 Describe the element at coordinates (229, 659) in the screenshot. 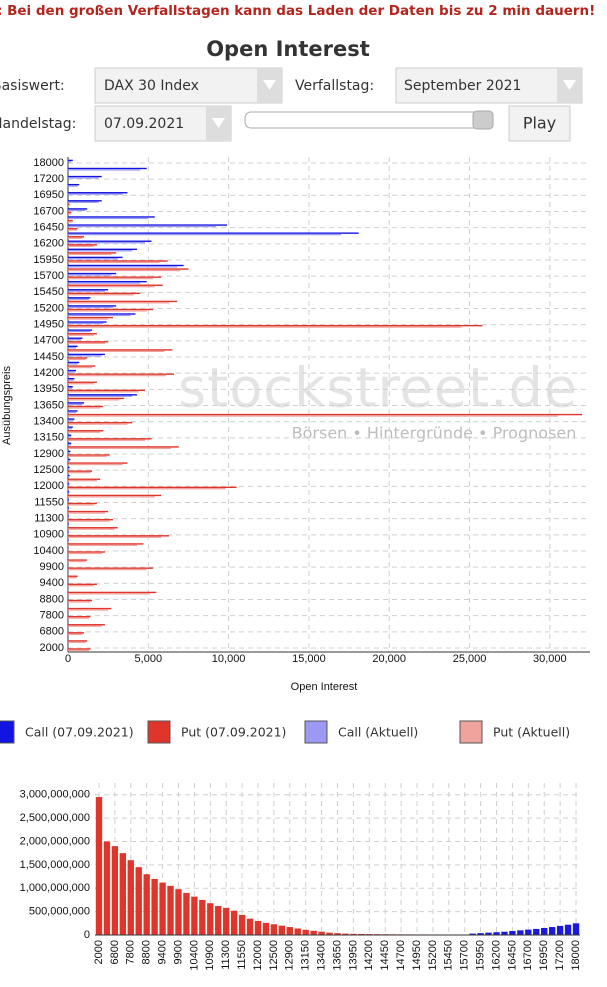

I see `x-tick-label: 10,000` at that location.